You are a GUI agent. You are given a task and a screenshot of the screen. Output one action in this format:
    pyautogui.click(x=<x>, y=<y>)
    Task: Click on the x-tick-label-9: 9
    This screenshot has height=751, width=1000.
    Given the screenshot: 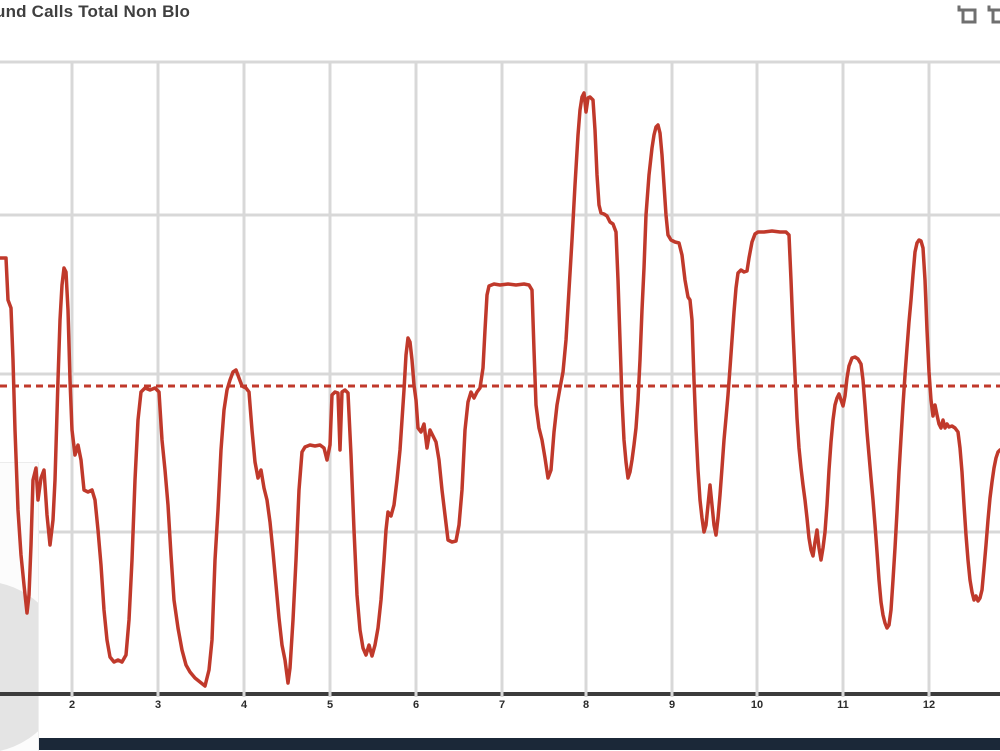 What is the action you would take?
    pyautogui.click(x=672, y=705)
    